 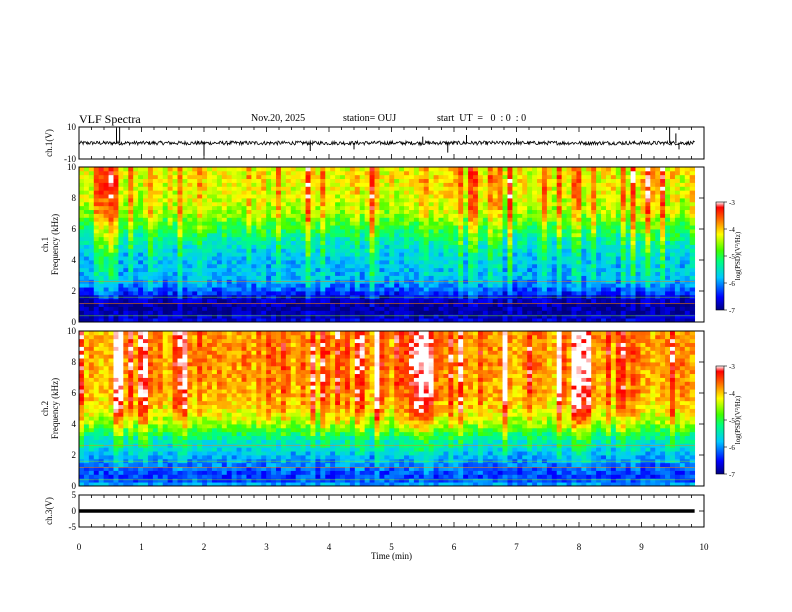 I want to click on ch1-waveform-trace, so click(x=386, y=143).